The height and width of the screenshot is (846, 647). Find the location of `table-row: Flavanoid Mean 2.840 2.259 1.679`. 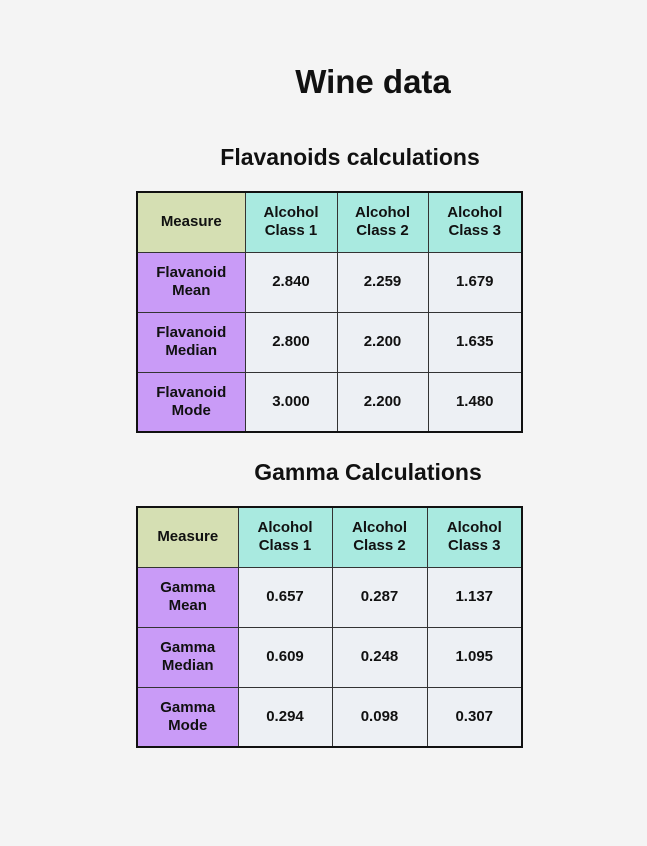

table-row: Flavanoid Mean 2.840 2.259 1.679 is located at coordinates (329, 282).